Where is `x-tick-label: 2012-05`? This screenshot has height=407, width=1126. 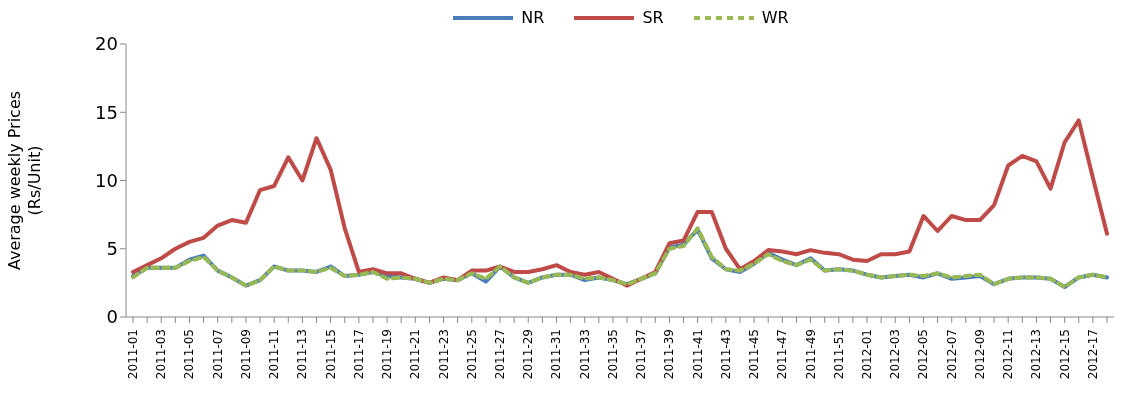 x-tick-label: 2012-05 is located at coordinates (923, 354).